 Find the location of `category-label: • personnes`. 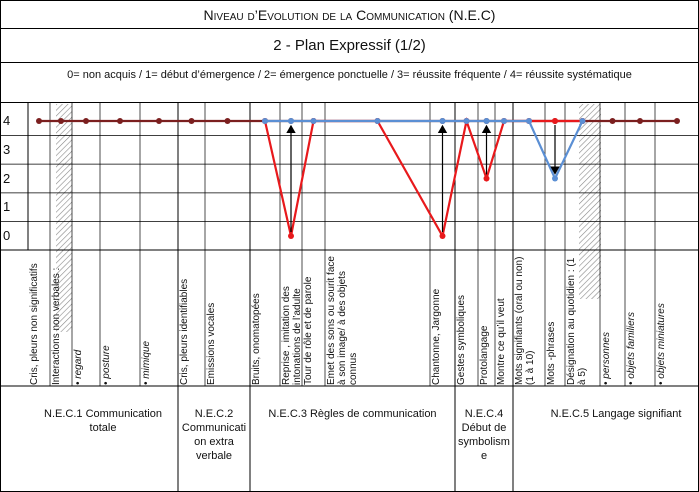

category-label: • personnes is located at coordinates (606, 358).